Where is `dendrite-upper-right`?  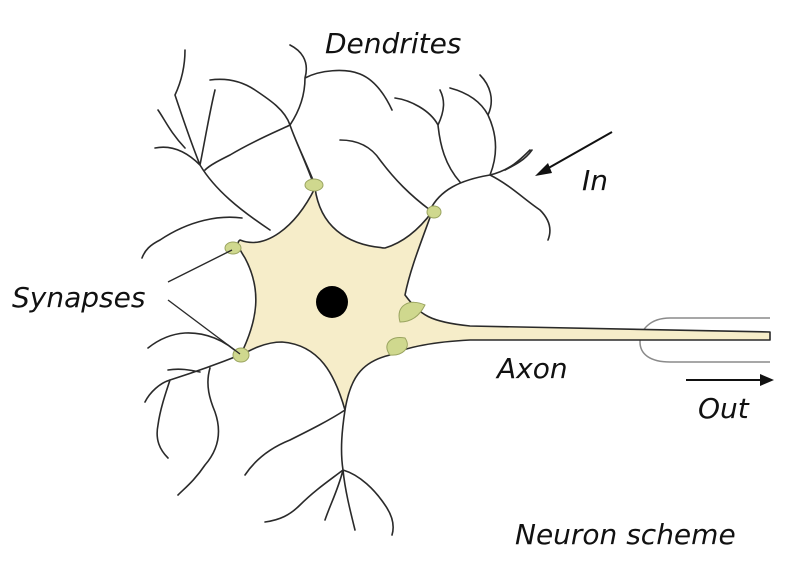
dendrite-upper-right is located at coordinates (445, 157).